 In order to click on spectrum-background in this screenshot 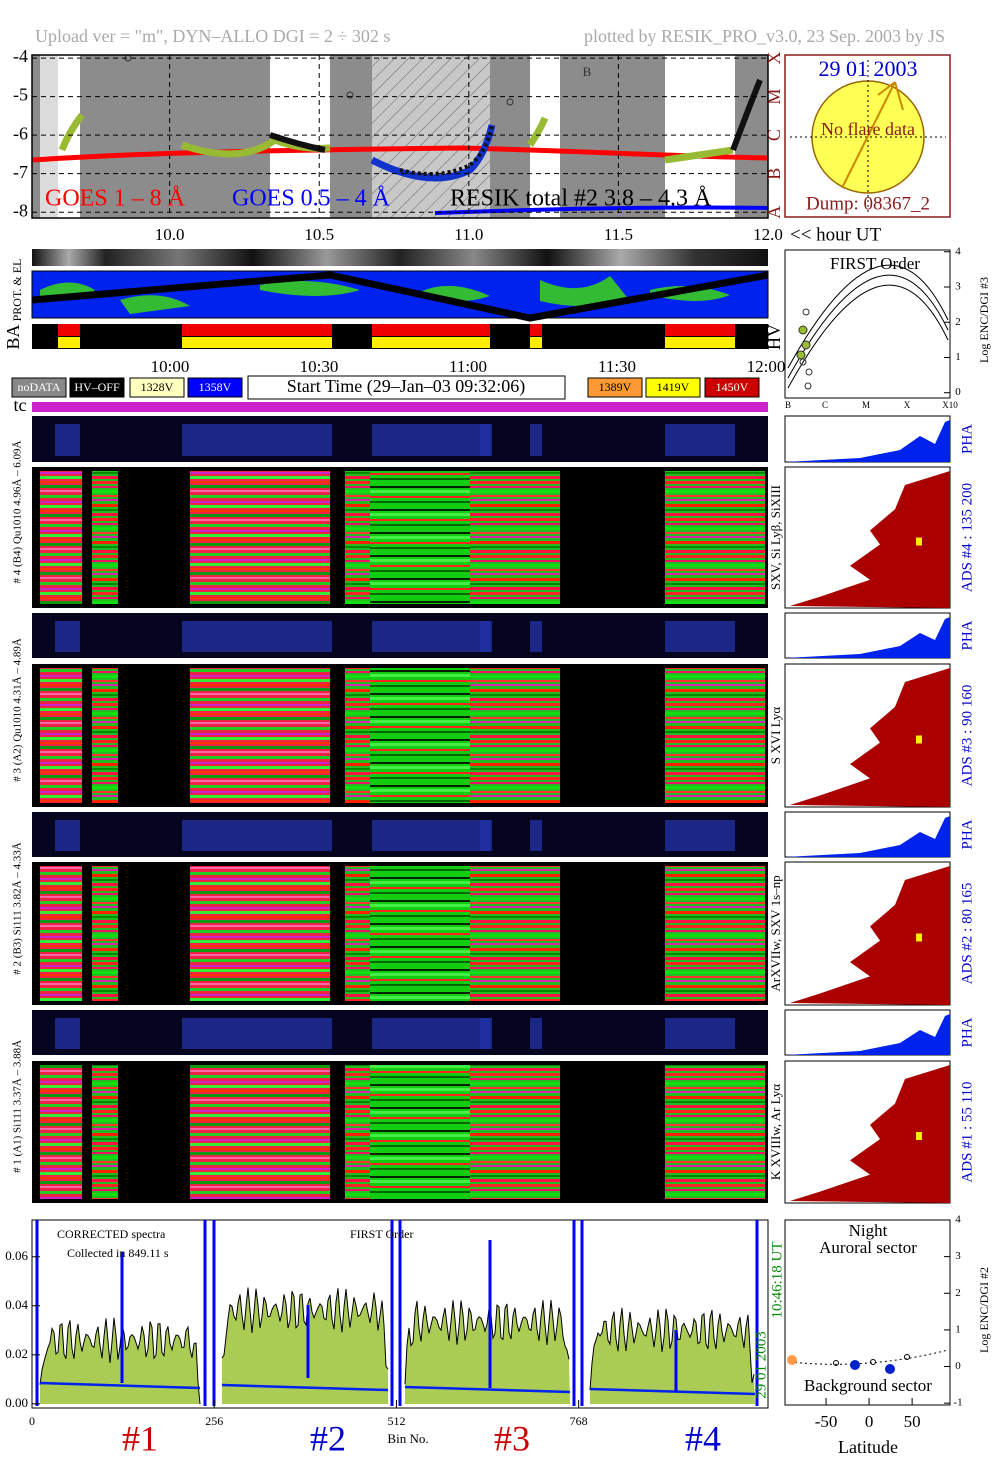, I will do `click(120, 1385)`.